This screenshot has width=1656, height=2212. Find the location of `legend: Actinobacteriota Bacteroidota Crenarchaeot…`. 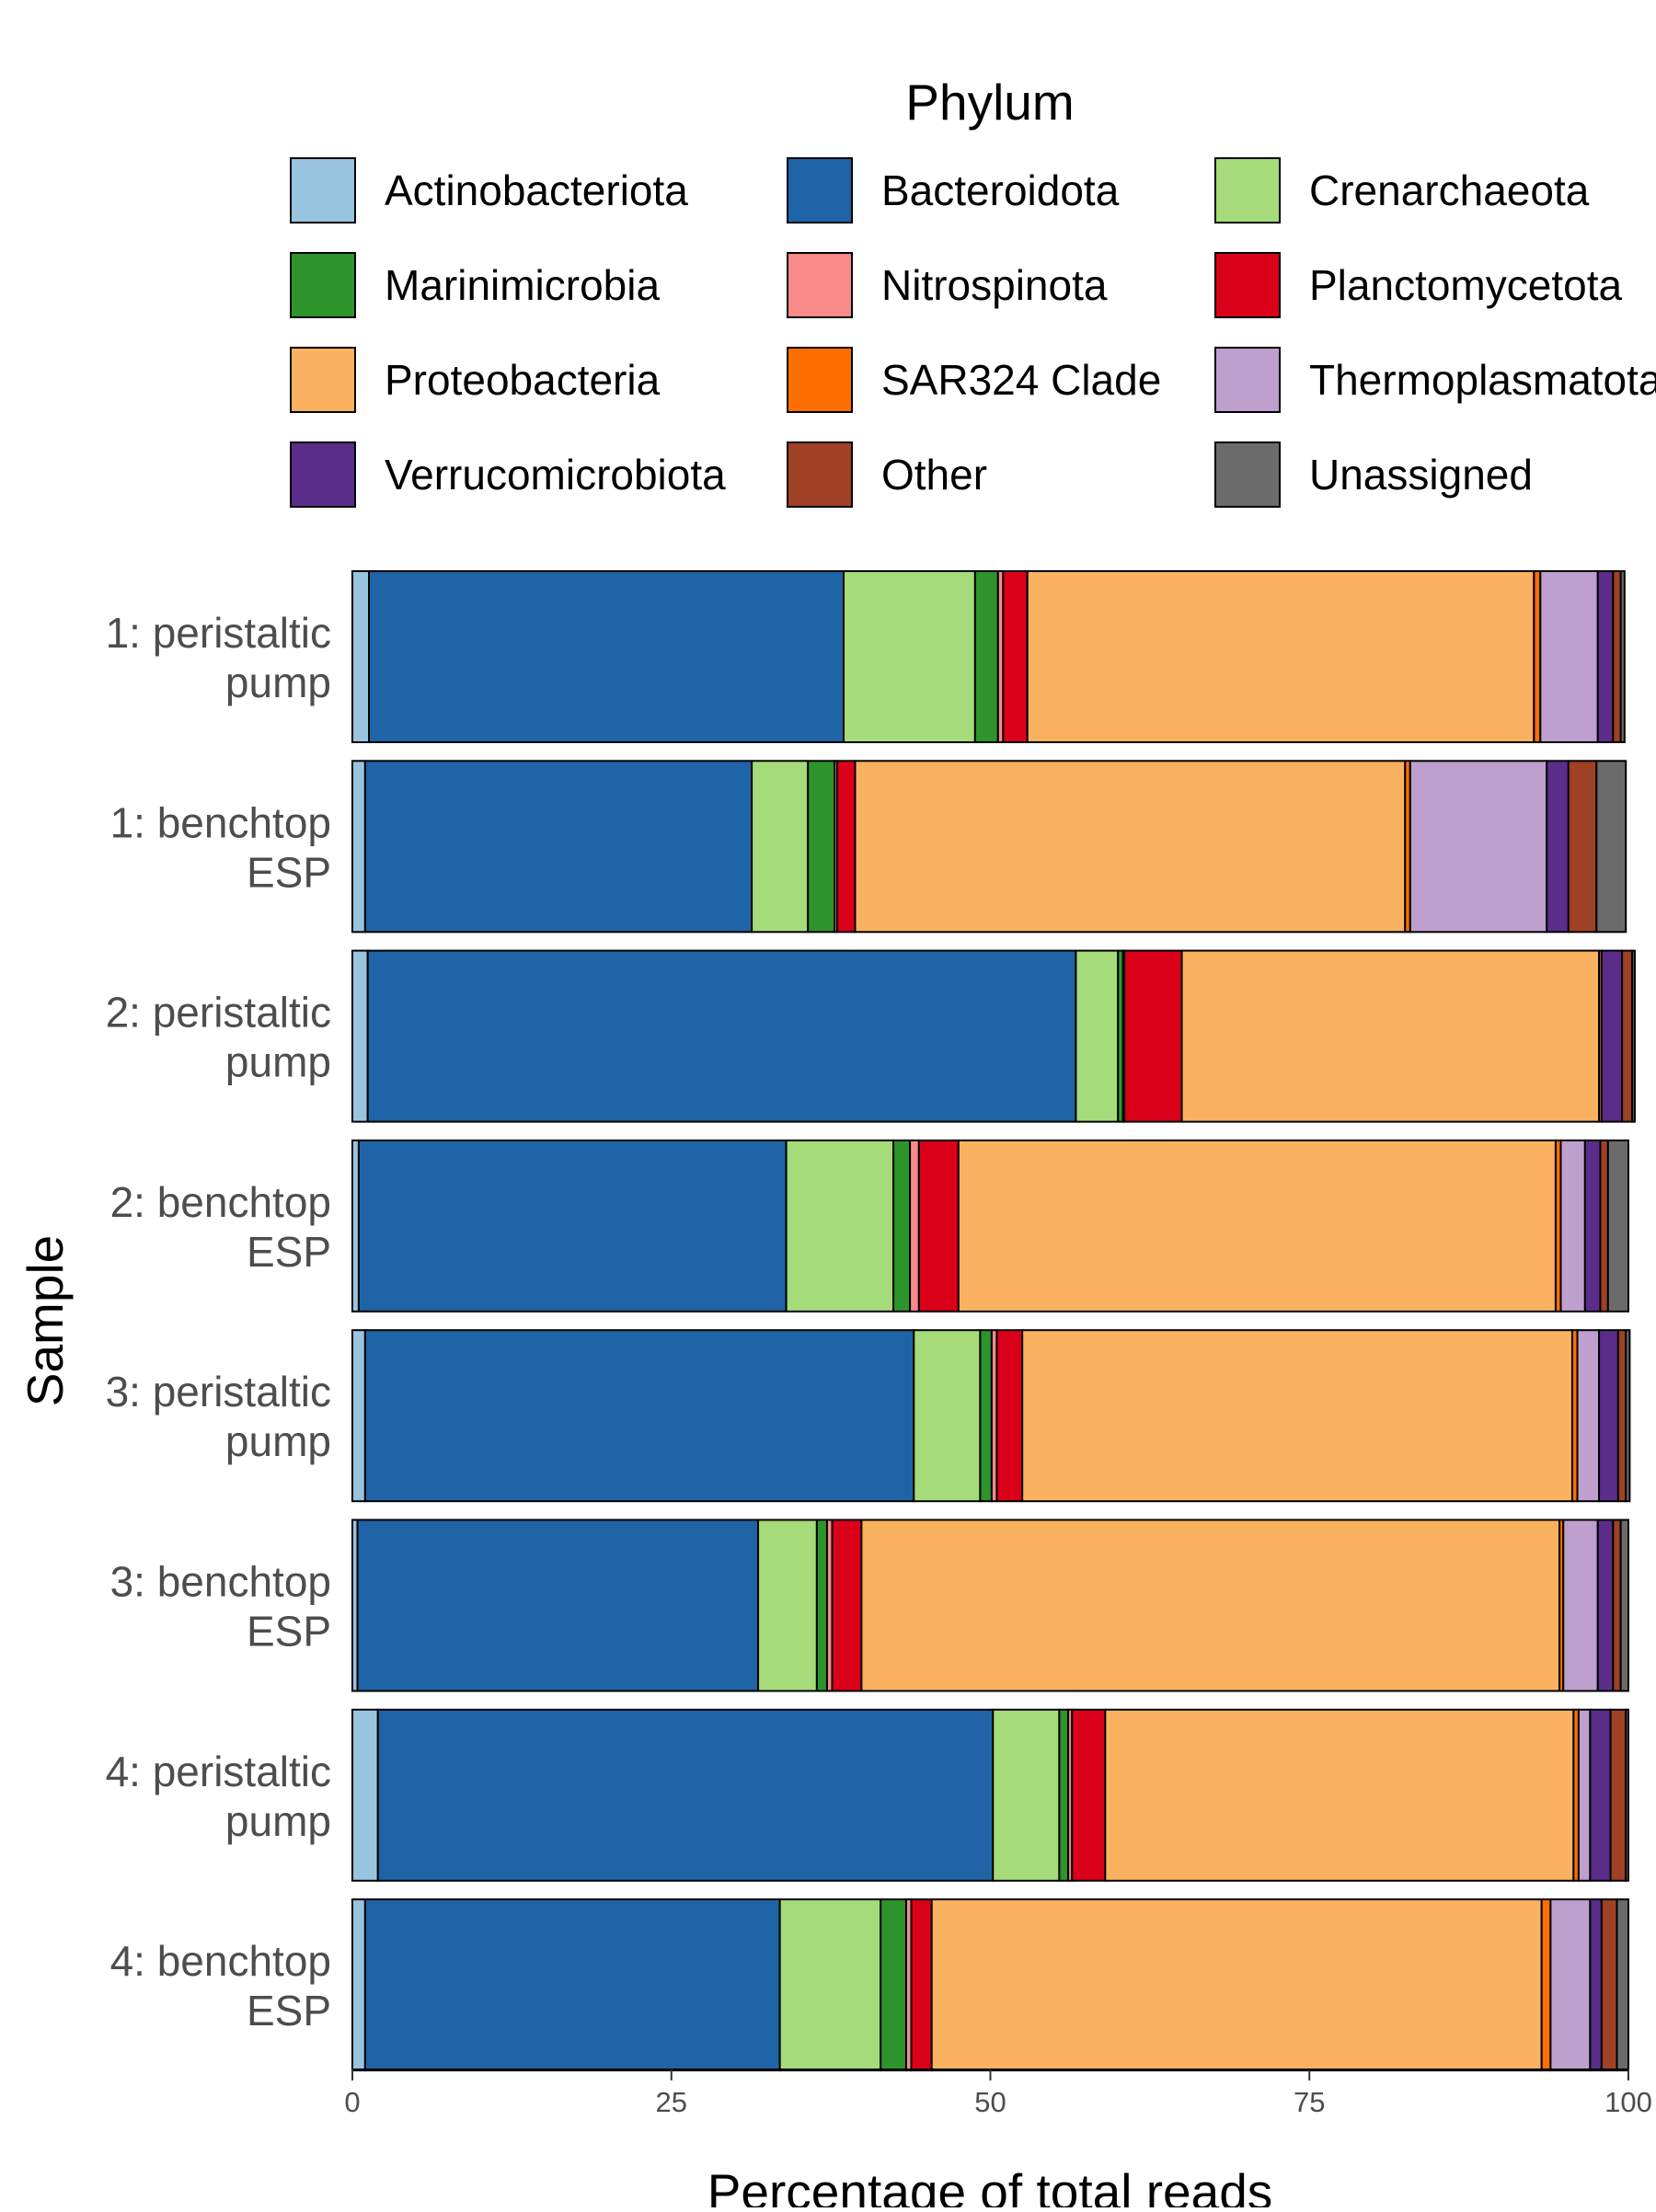

legend: Actinobacteriota Bacteroidota Crenarchaeot… is located at coordinates (973, 333).